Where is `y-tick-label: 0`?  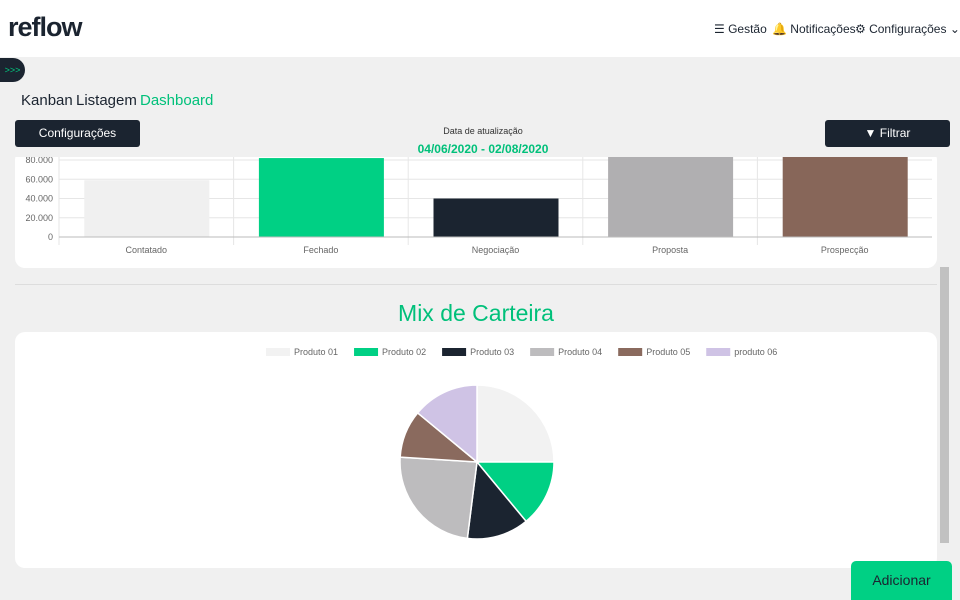 y-tick-label: 0 is located at coordinates (50, 237).